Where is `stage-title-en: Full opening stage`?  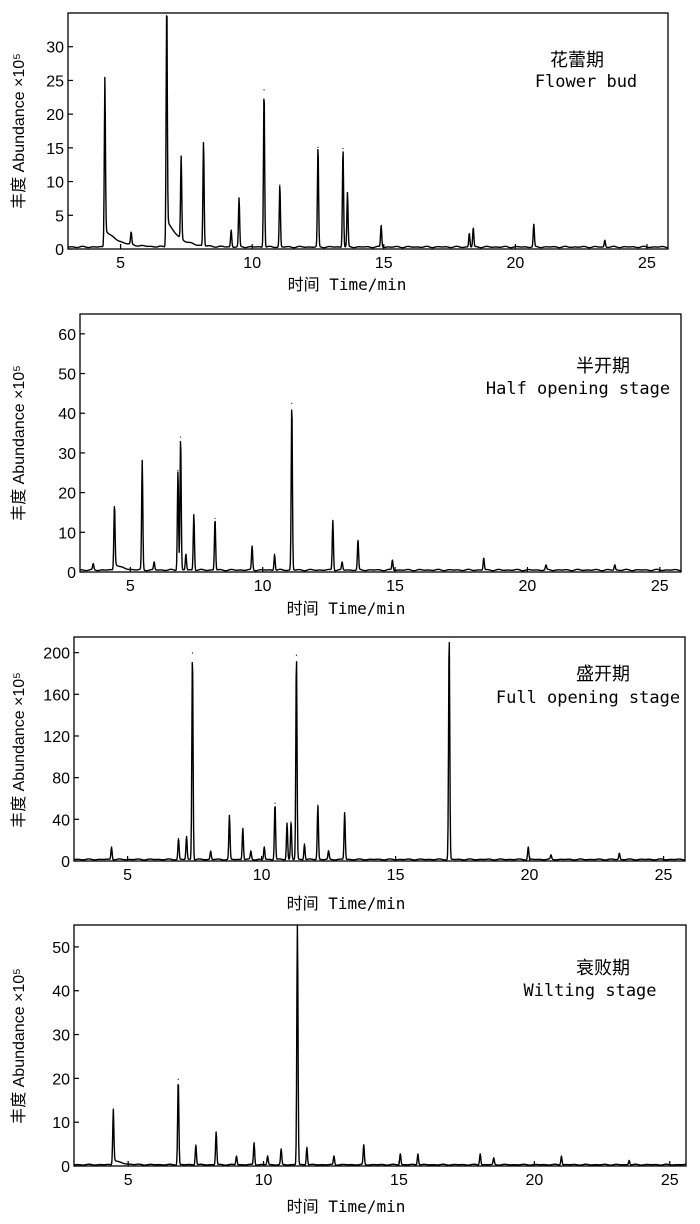
stage-title-en: Full opening stage is located at coordinates (588, 698).